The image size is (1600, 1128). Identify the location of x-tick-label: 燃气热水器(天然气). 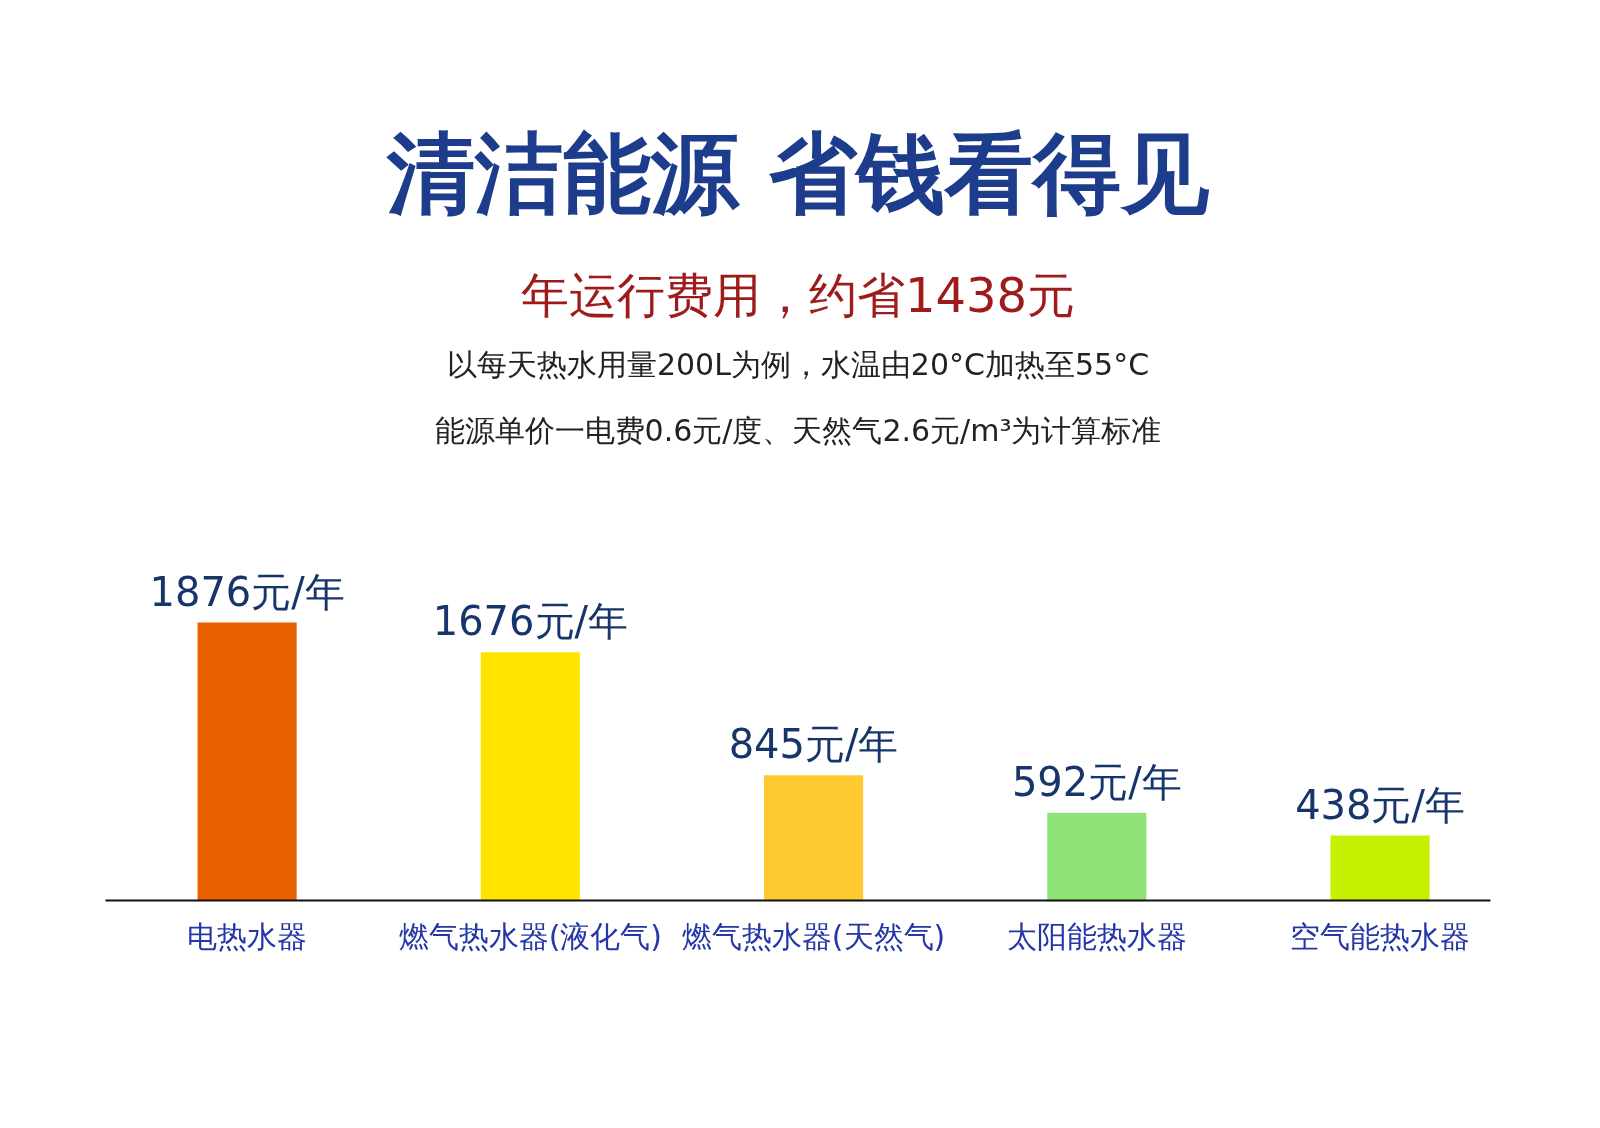
(813, 936).